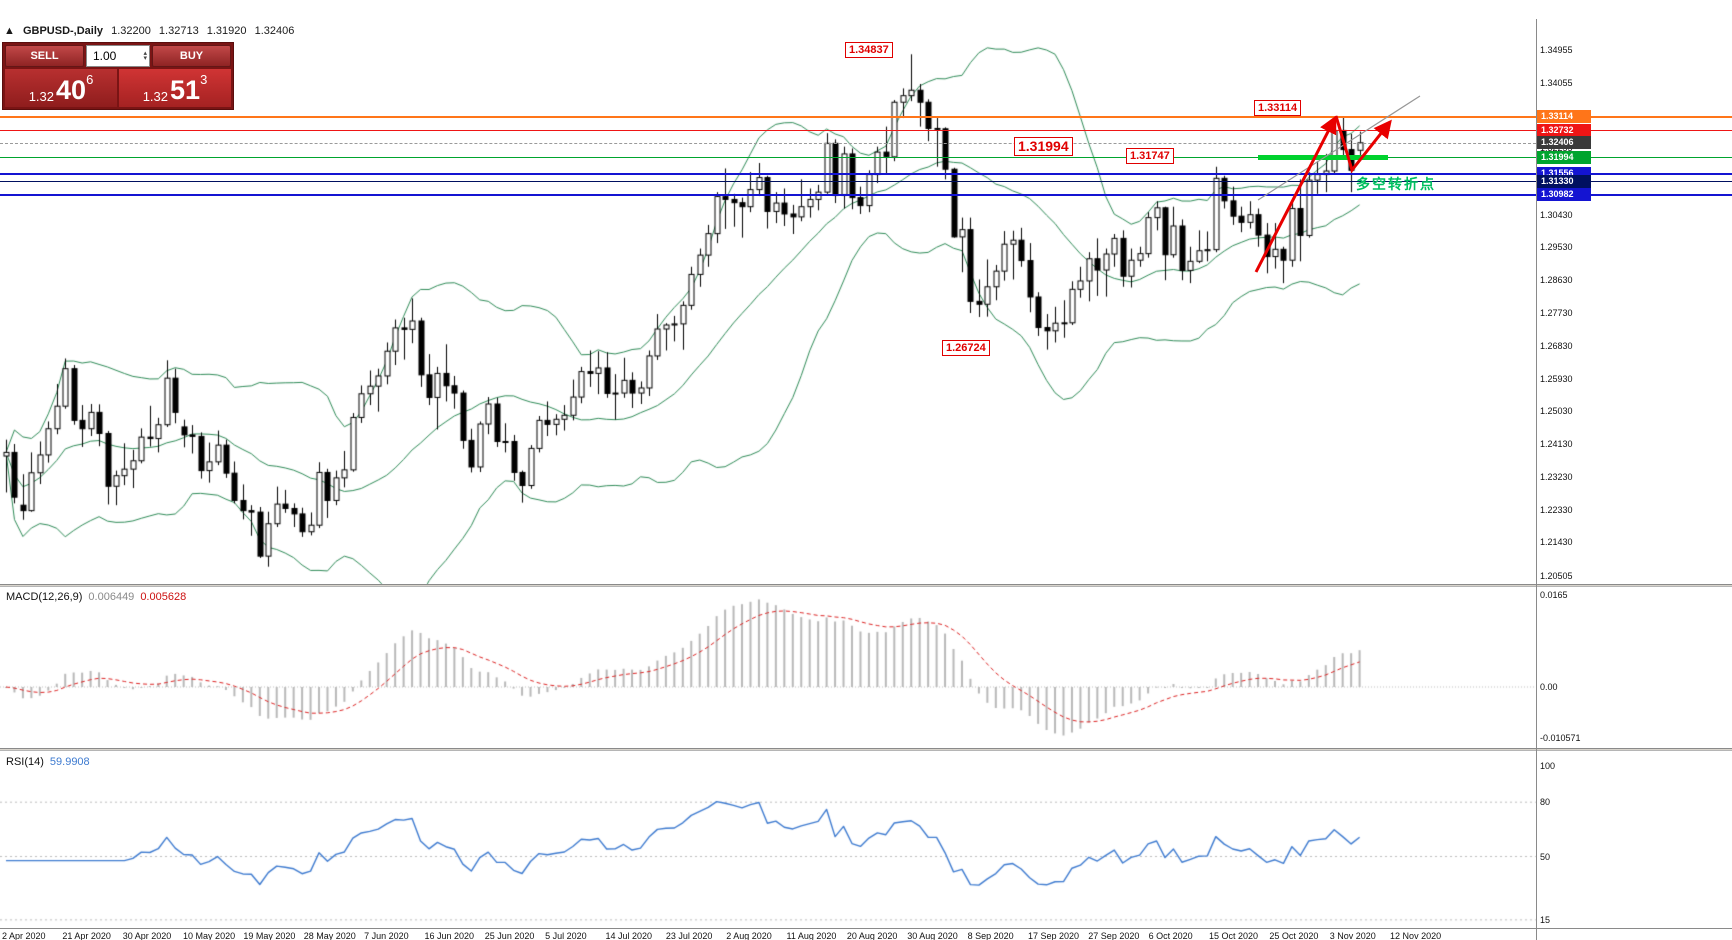  What do you see at coordinates (1564, 181) in the screenshot?
I see `price-marker-1.31330: 1.31330` at bounding box center [1564, 181].